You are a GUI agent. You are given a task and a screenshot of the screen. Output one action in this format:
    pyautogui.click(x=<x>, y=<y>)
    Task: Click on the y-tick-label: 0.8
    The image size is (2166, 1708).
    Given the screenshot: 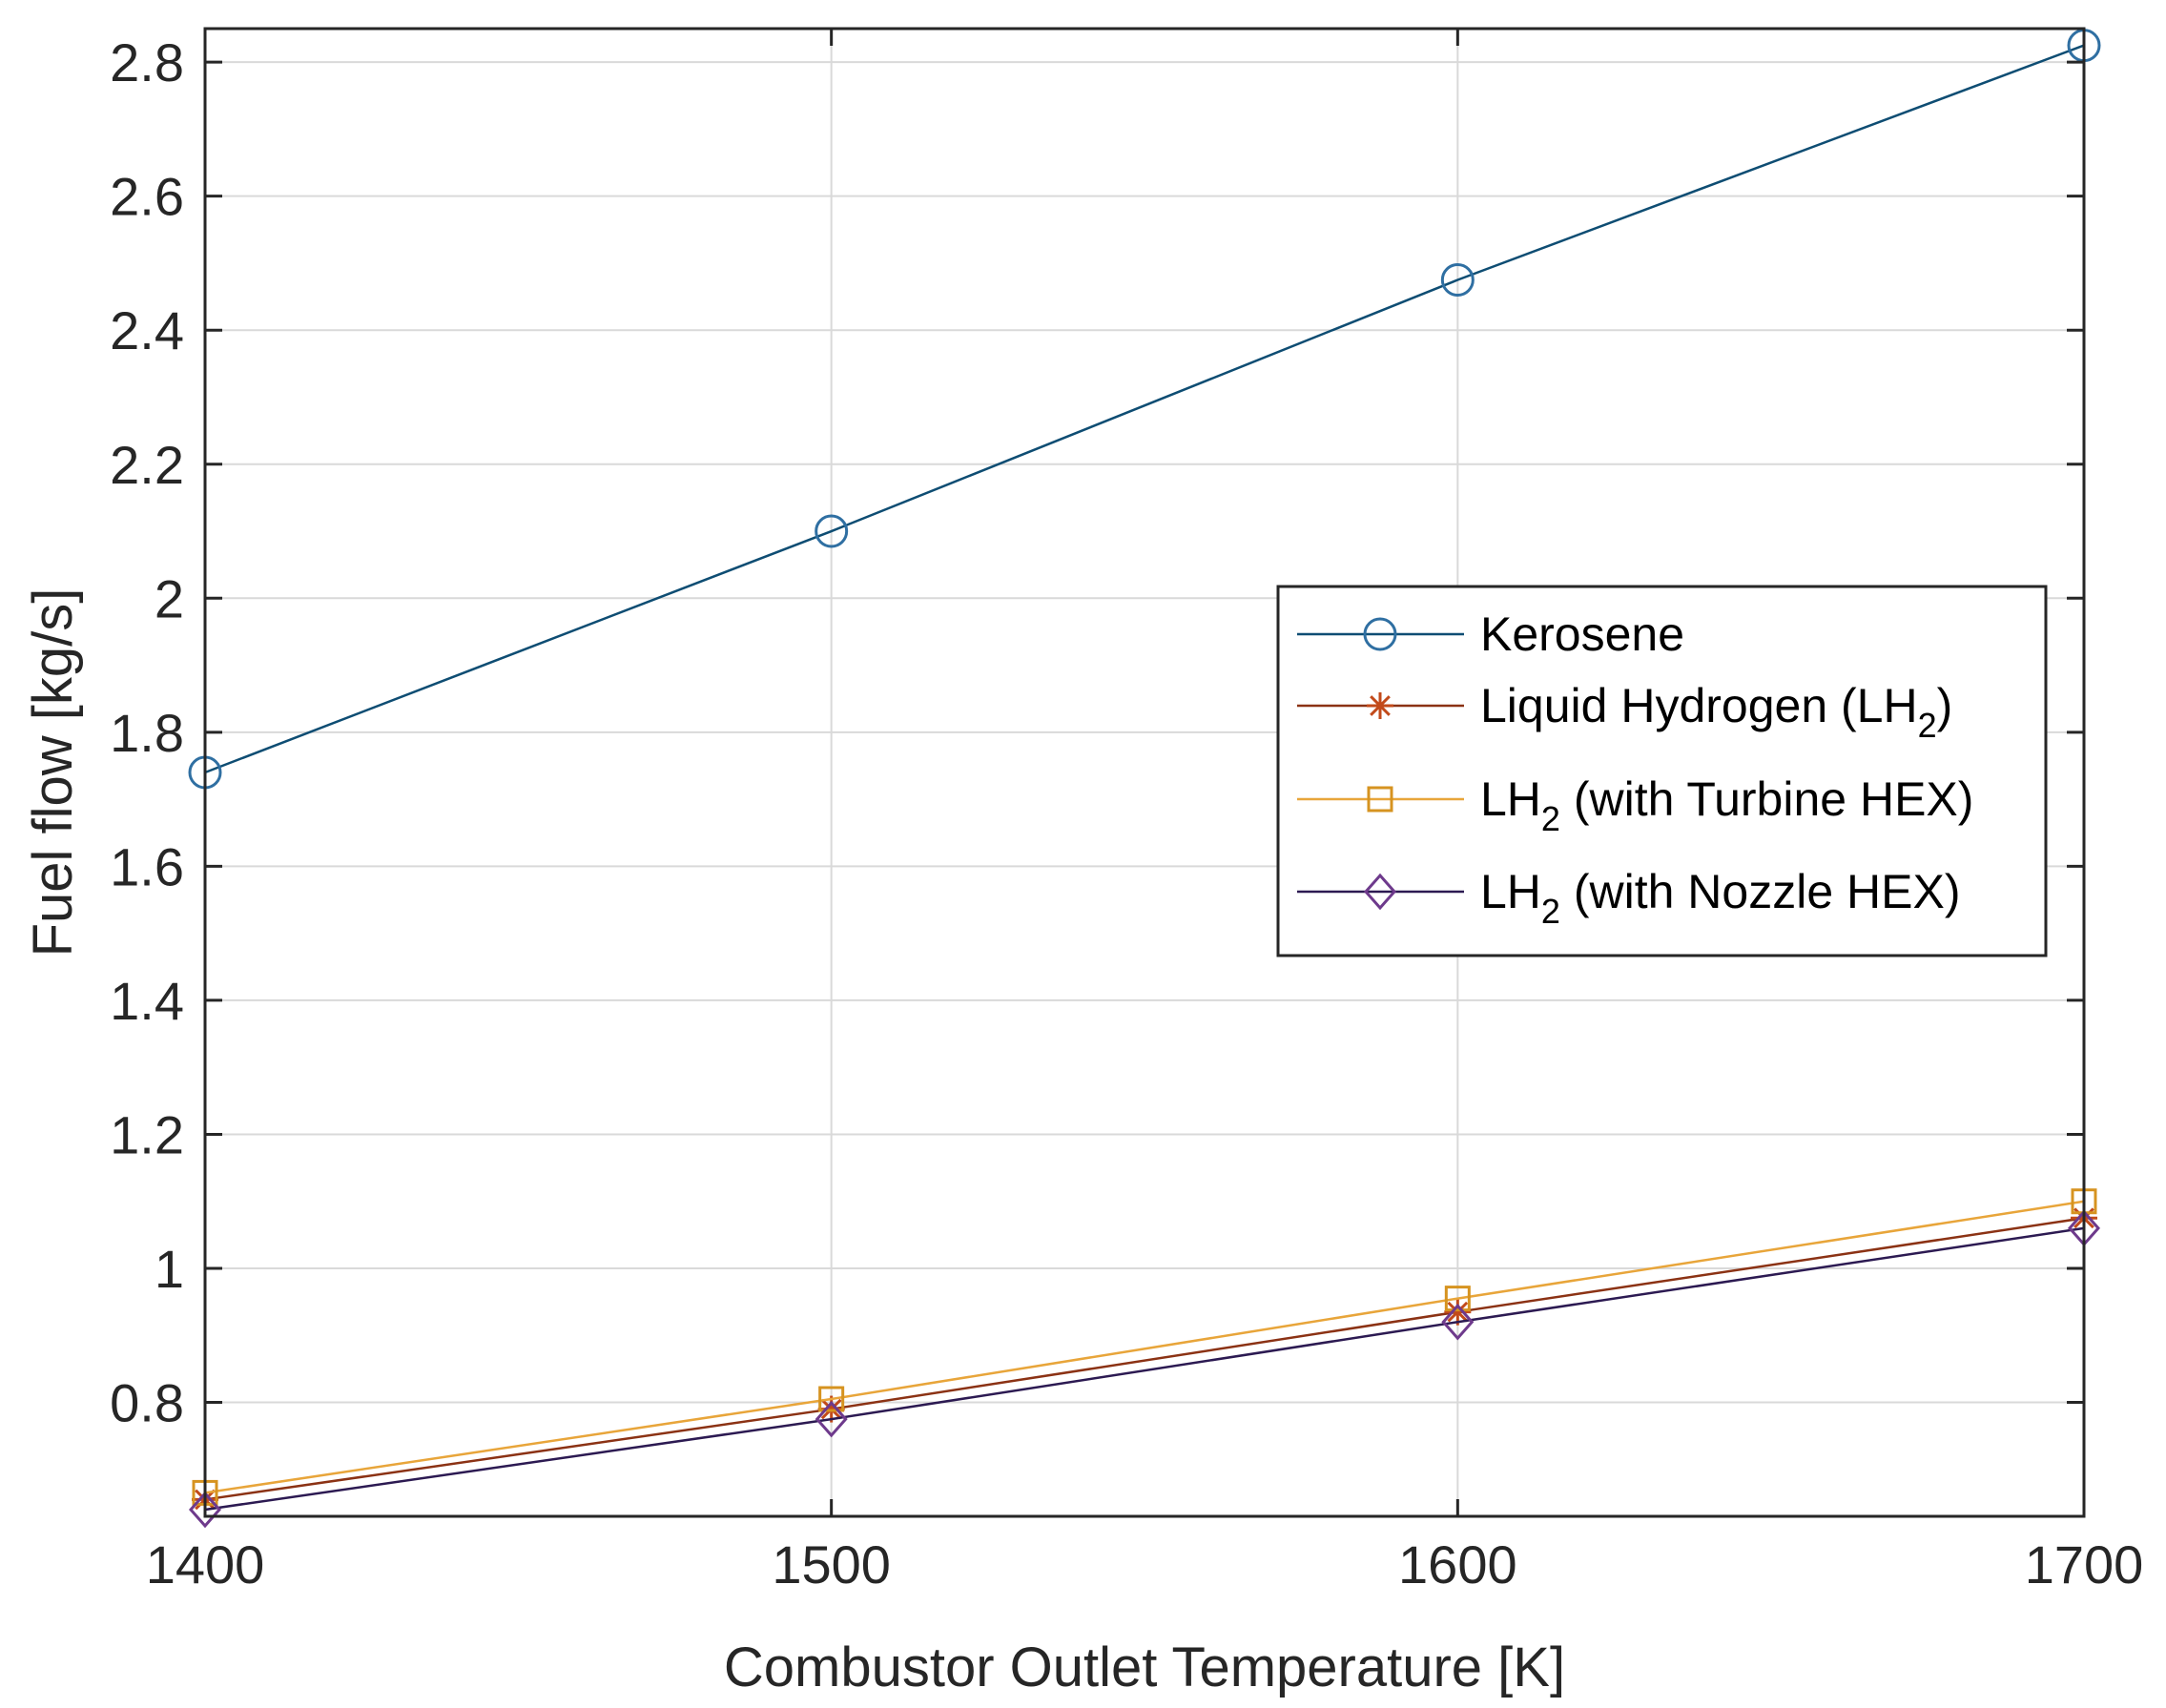 What is the action you would take?
    pyautogui.click(x=147, y=1403)
    